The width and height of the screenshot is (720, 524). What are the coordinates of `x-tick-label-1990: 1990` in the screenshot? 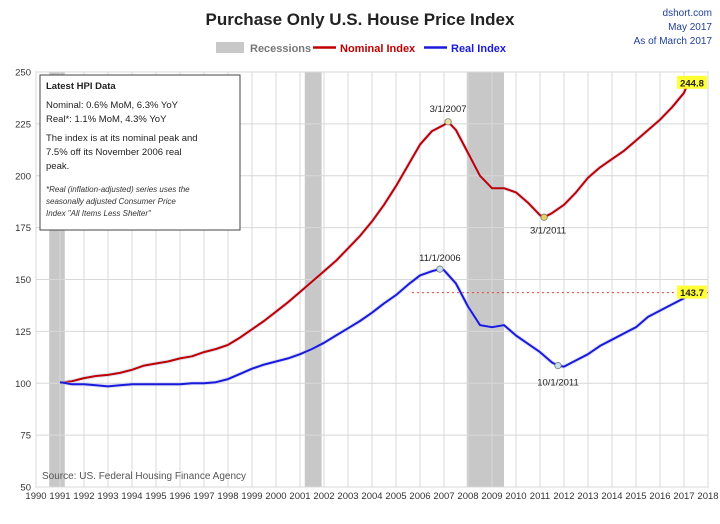 It's located at (35, 496).